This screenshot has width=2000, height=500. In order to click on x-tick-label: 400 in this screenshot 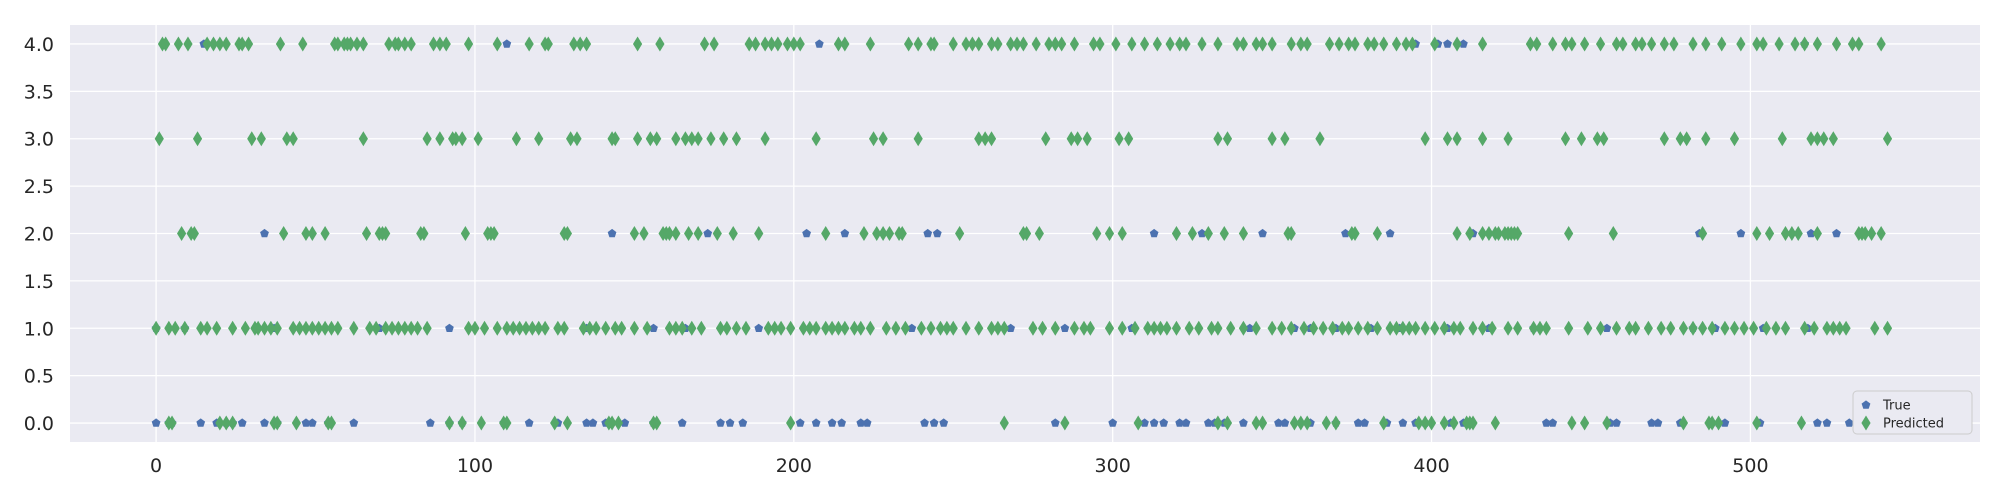, I will do `click(1431, 466)`.